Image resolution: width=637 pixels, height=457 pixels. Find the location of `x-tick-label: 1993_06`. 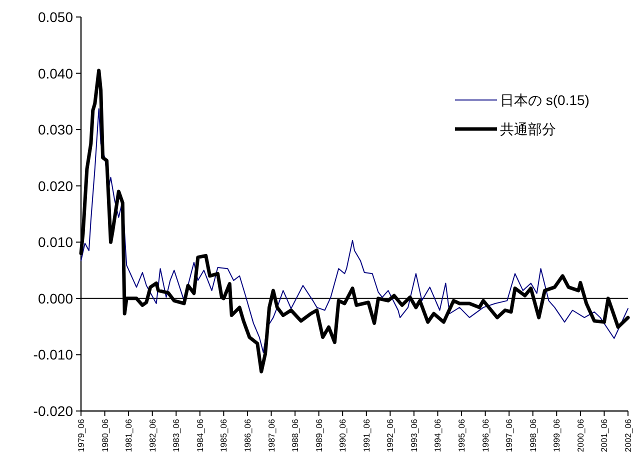

x-tick-label: 1993_06 is located at coordinates (413, 435).